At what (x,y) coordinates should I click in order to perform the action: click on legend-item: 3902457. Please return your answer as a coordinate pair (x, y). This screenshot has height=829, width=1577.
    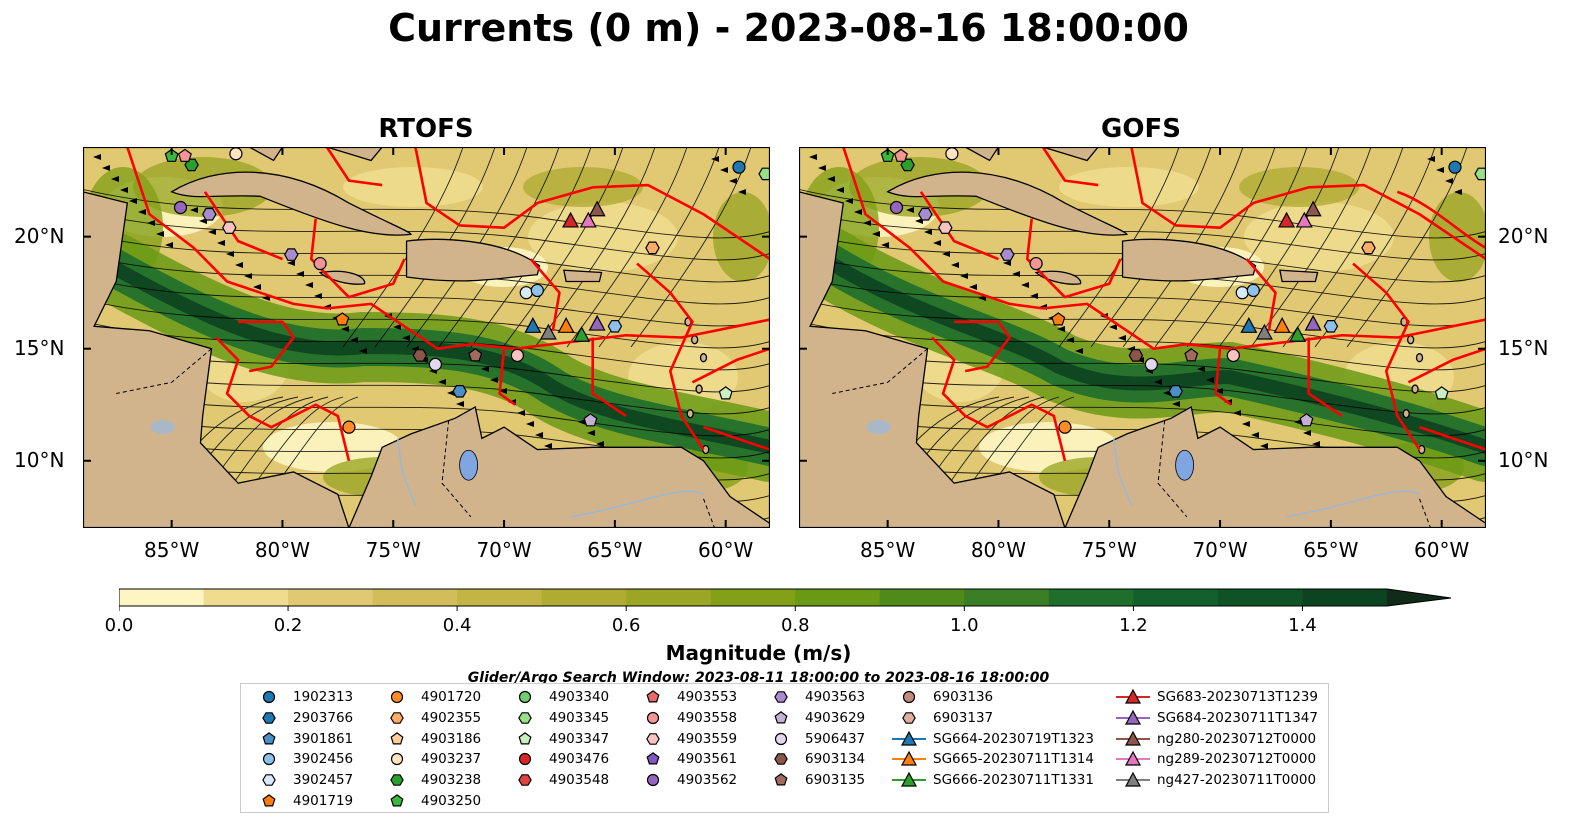
    Looking at the image, I should click on (302, 780).